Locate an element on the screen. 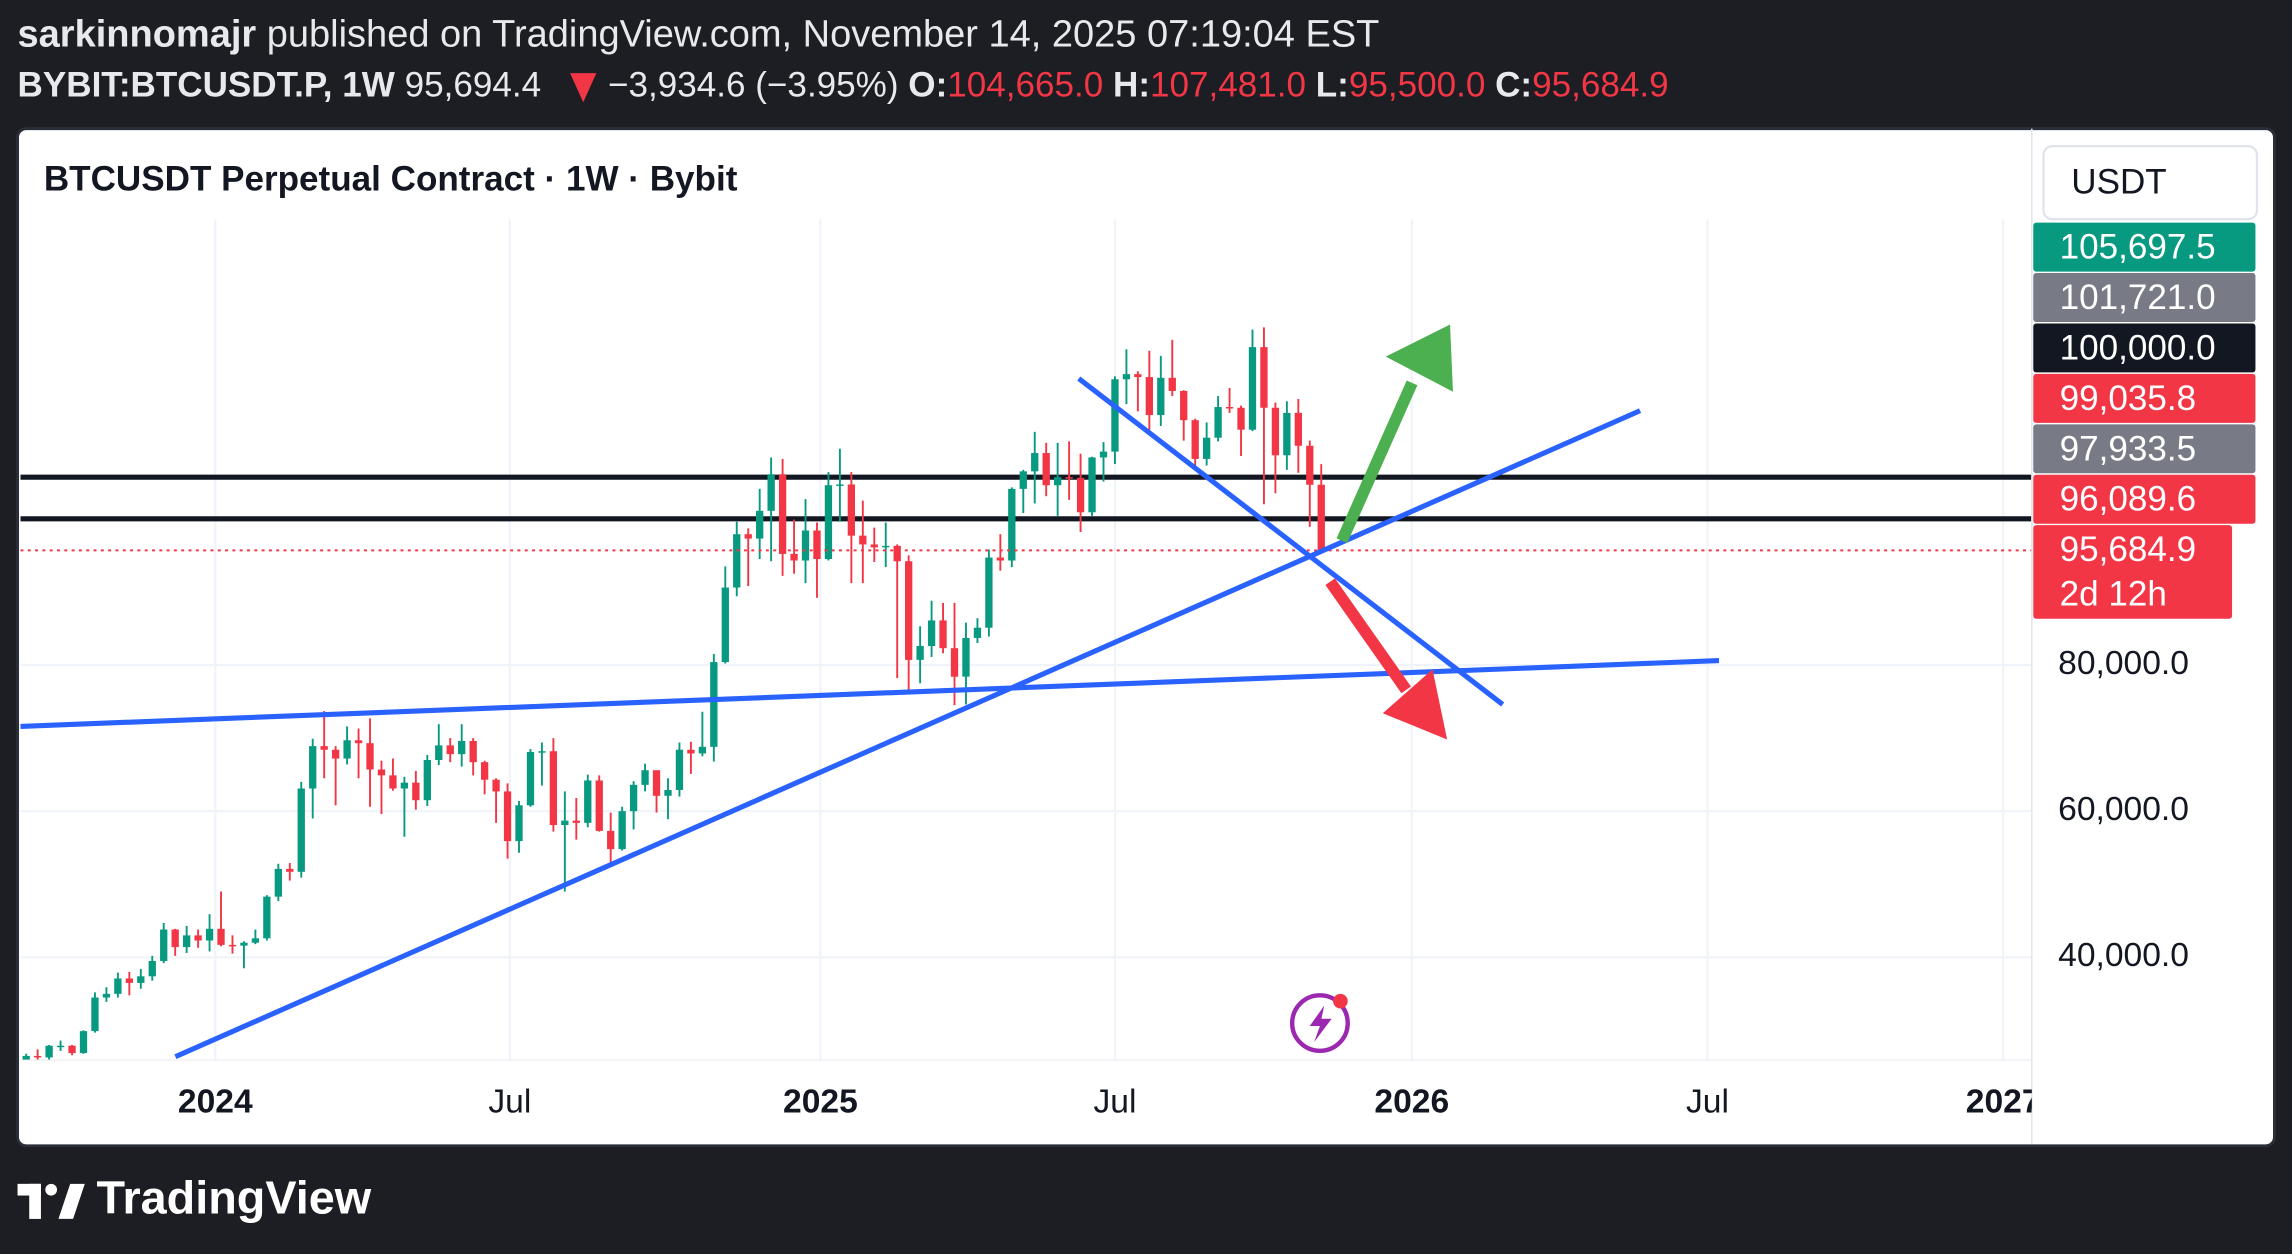  icon-ring is located at coordinates (1319, 1023).